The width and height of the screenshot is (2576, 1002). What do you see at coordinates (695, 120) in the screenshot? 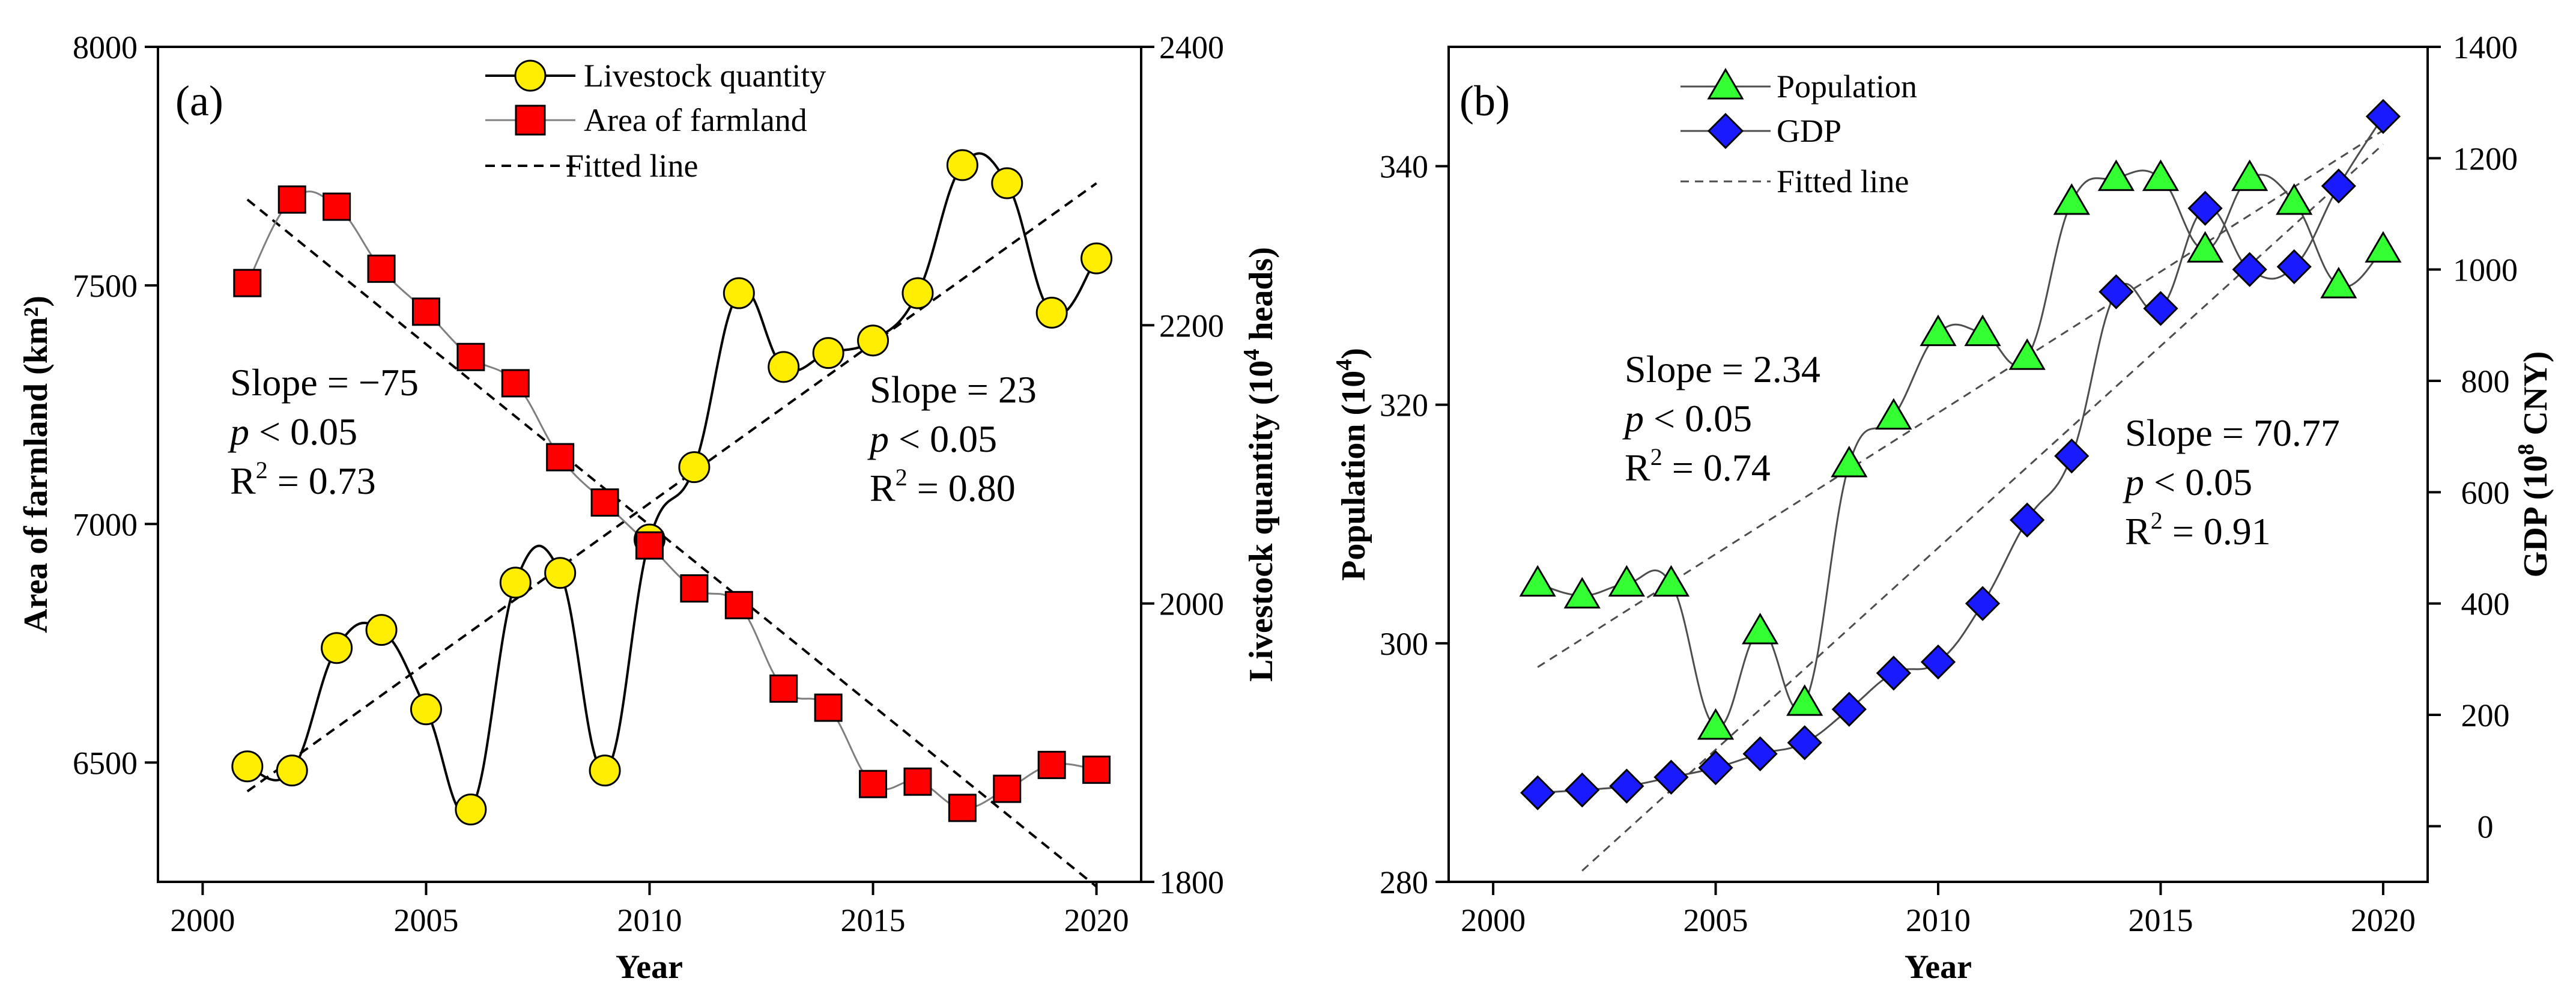
I see `legend-label-farmland: Area of farmland` at bounding box center [695, 120].